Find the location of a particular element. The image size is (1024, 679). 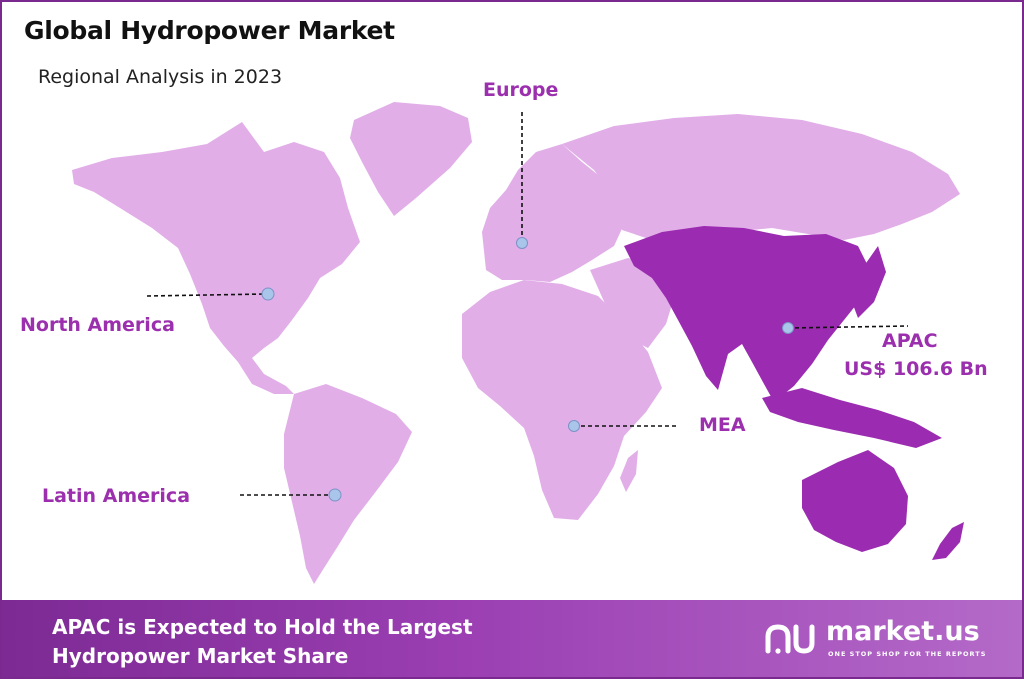

madagascar-shape is located at coordinates (629, 471).